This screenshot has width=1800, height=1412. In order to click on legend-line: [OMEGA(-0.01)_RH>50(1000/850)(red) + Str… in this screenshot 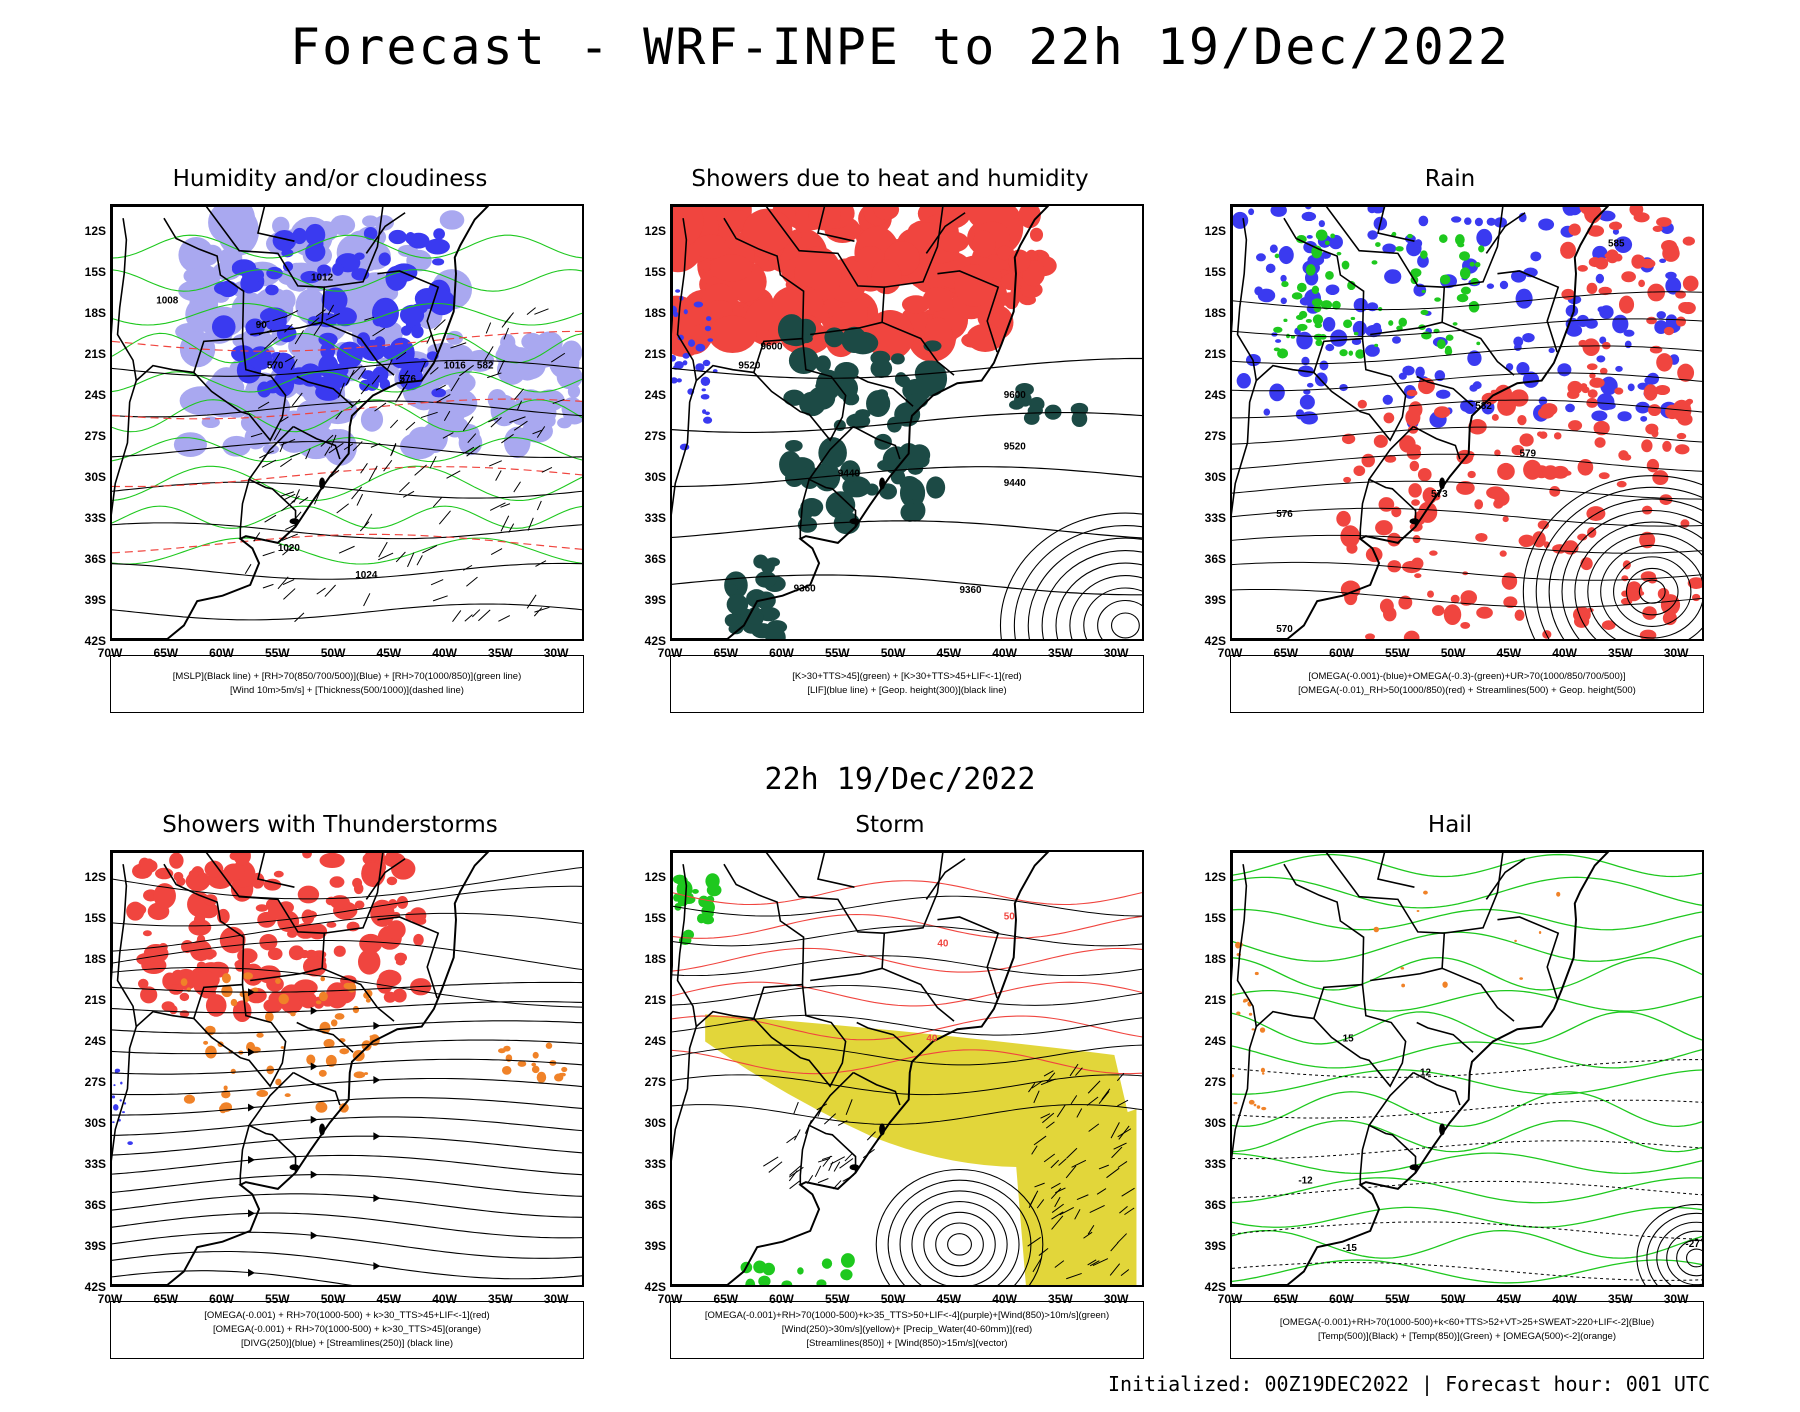, I will do `click(1467, 690)`.